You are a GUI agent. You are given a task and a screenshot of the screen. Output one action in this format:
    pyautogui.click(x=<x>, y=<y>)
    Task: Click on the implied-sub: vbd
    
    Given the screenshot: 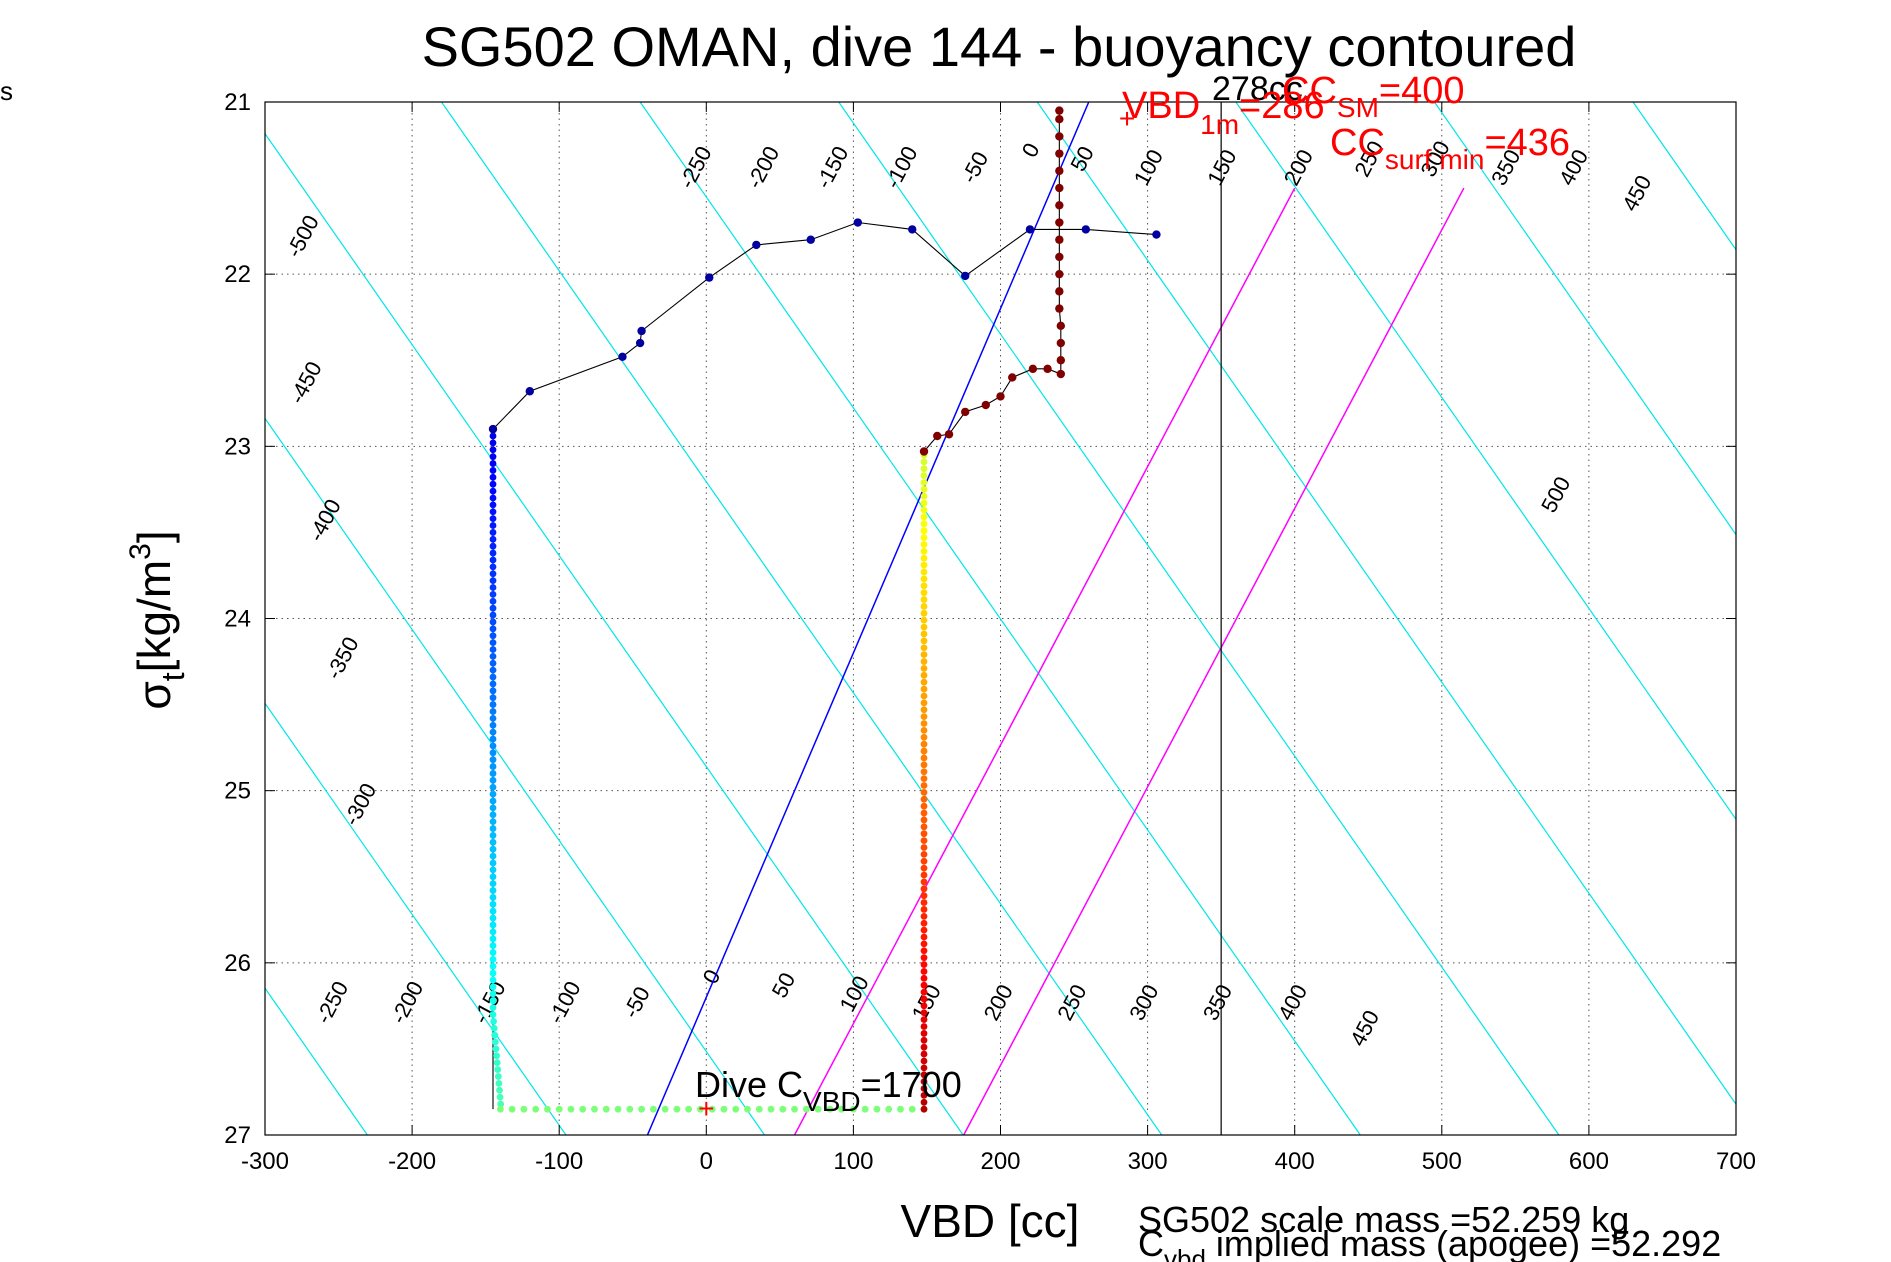 What is the action you would take?
    pyautogui.click(x=1185, y=1253)
    